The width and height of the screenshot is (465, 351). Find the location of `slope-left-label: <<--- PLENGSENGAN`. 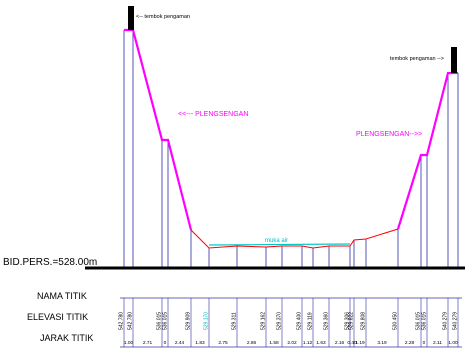

slope-left-label: <<--- PLENGSENGAN is located at coordinates (213, 114).